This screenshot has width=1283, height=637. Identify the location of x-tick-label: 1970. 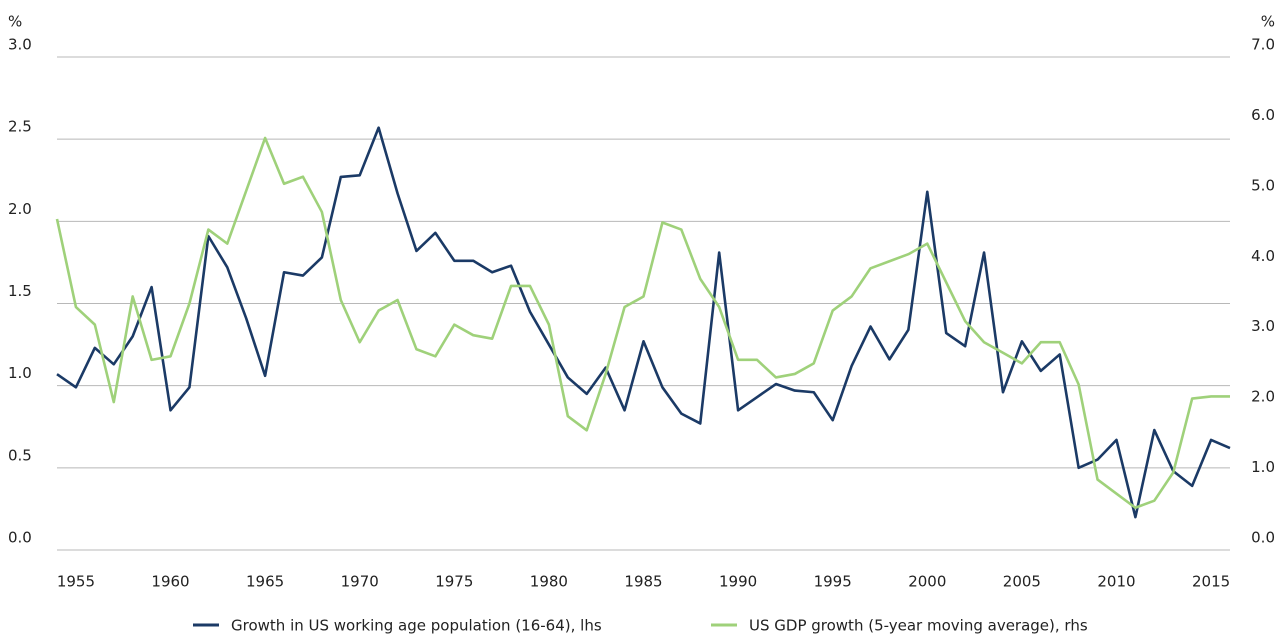
(360, 582).